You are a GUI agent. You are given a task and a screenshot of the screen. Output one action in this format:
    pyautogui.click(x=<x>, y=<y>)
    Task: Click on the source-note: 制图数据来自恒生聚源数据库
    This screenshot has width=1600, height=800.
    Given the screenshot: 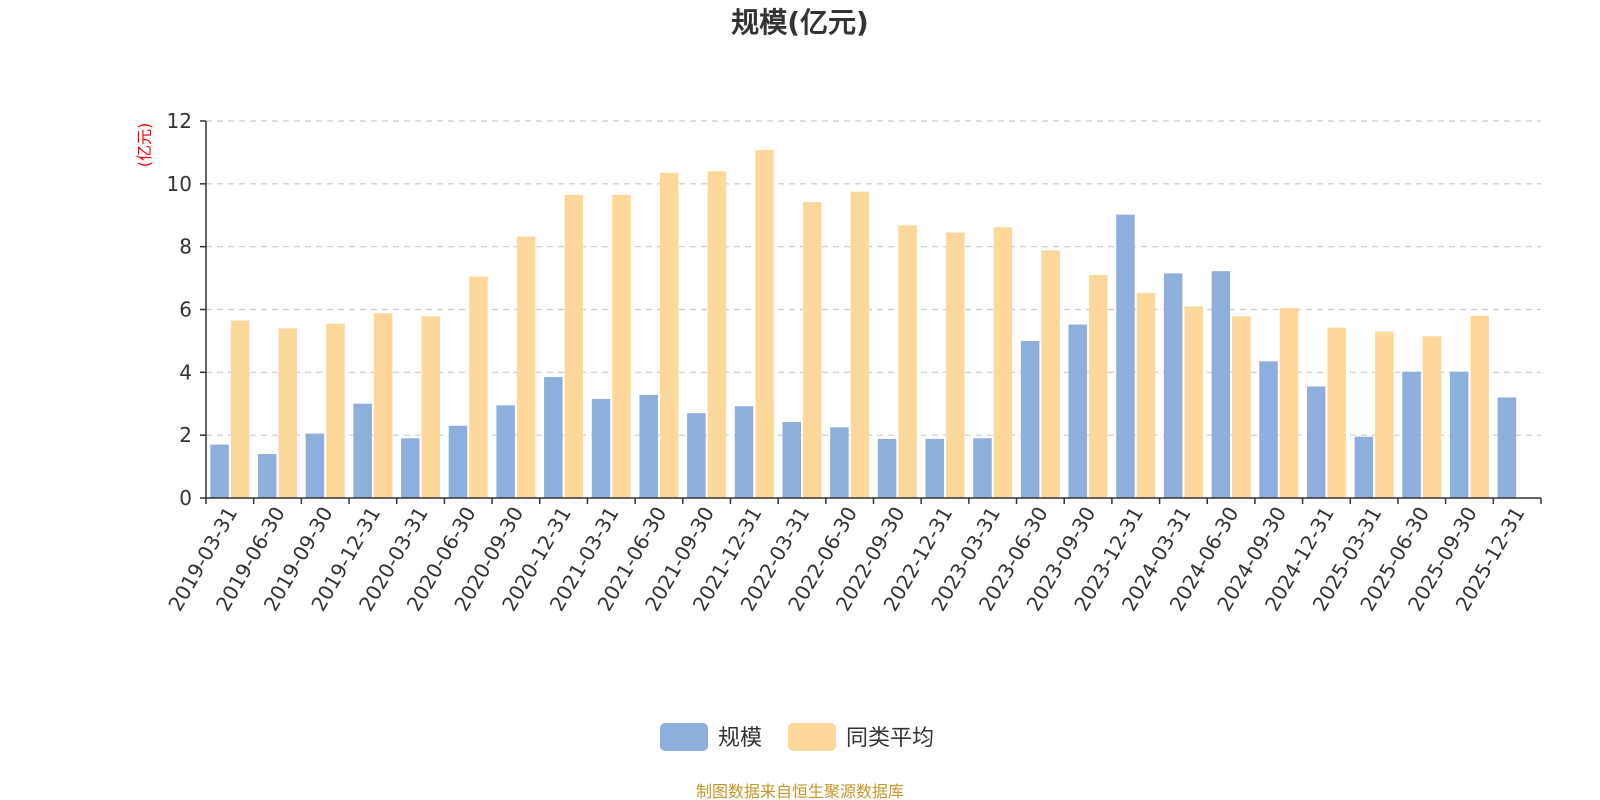 What is the action you would take?
    pyautogui.click(x=800, y=791)
    